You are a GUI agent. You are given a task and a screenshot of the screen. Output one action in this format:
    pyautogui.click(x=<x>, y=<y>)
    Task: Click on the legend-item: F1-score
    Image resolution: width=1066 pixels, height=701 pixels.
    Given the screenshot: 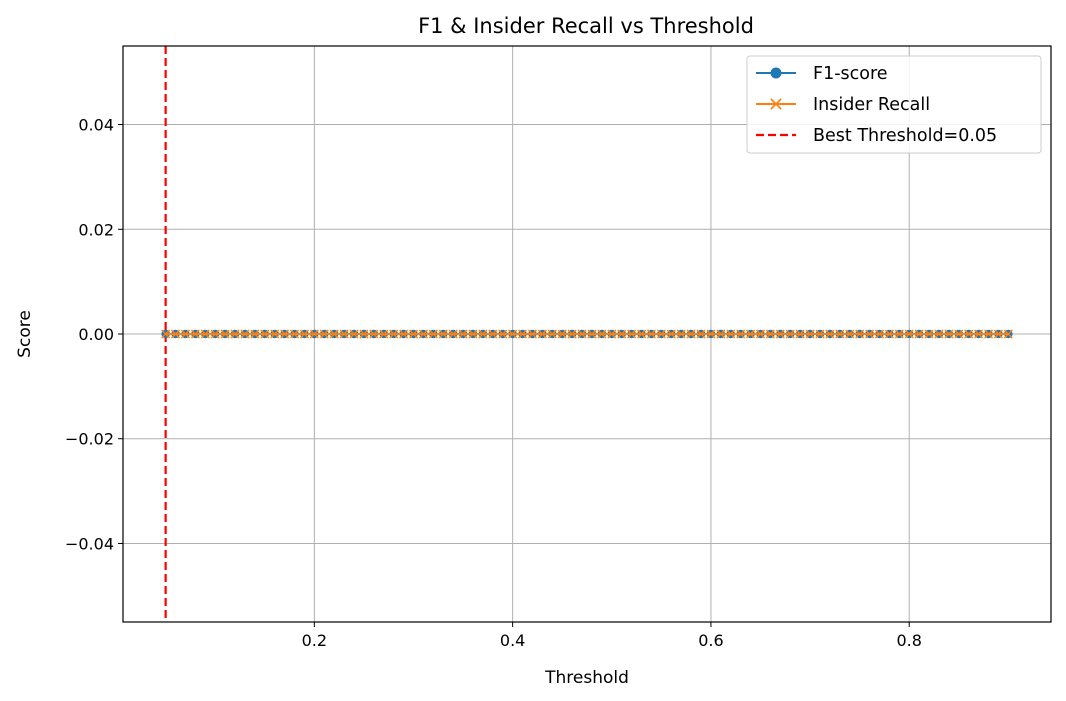 What is the action you would take?
    pyautogui.click(x=822, y=74)
    